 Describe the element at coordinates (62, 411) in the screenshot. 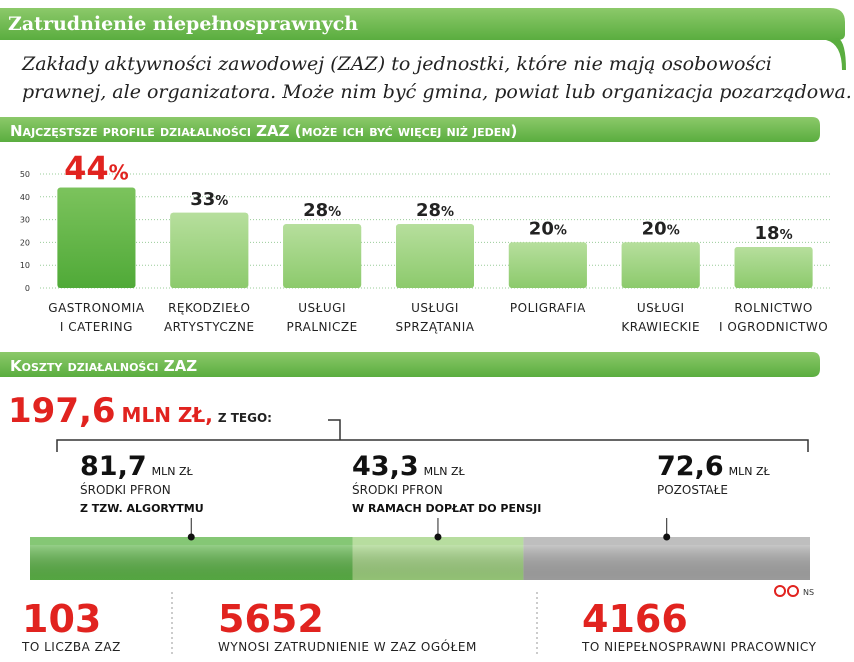

I see `total-number: 197,6` at that location.